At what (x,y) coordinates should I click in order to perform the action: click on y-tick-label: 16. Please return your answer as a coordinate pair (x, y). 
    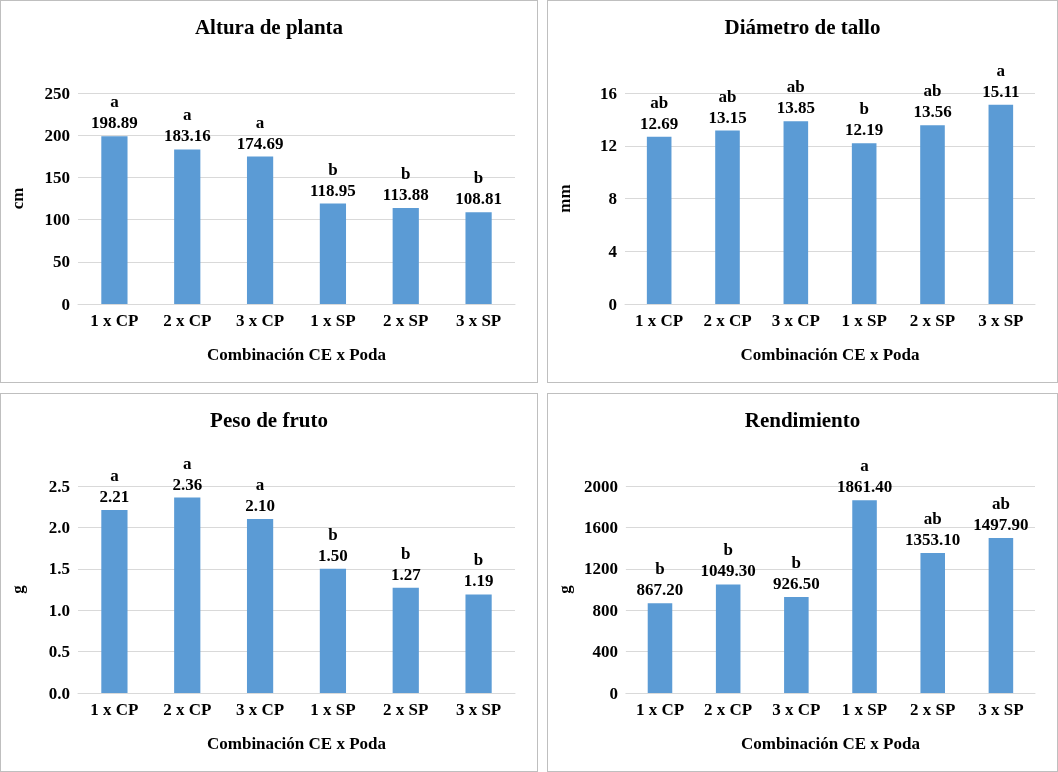
    Looking at the image, I should click on (608, 93).